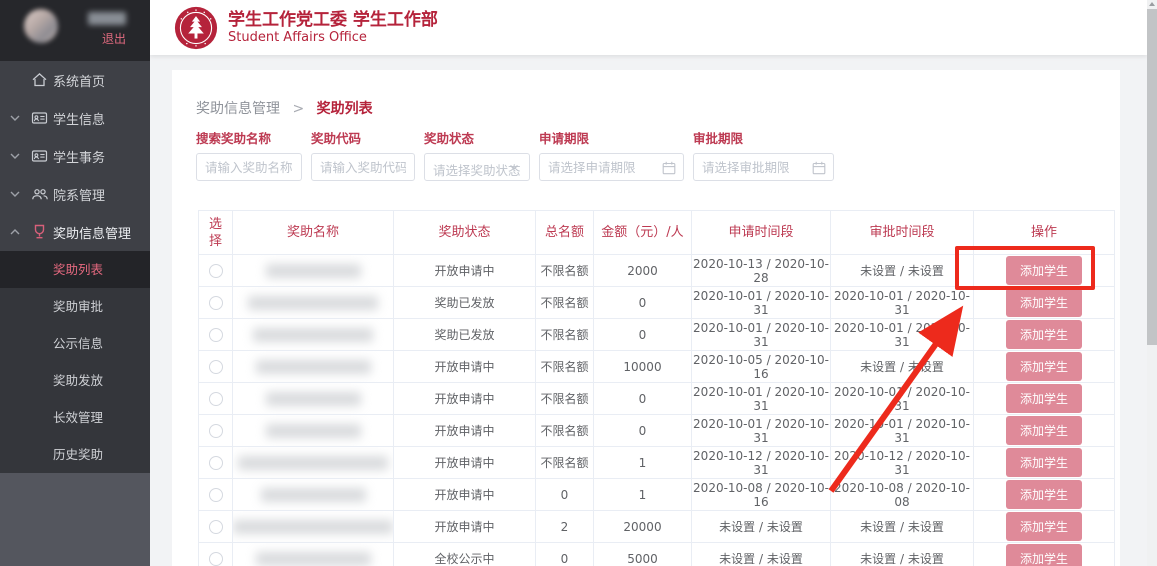  What do you see at coordinates (39, 232) in the screenshot?
I see `award-icon` at bounding box center [39, 232].